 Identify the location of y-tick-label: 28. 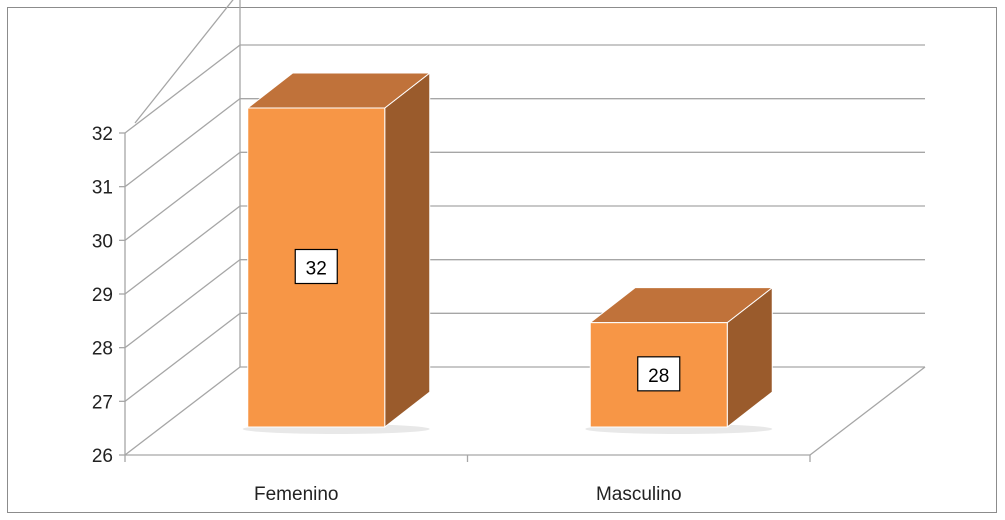
(102, 349).